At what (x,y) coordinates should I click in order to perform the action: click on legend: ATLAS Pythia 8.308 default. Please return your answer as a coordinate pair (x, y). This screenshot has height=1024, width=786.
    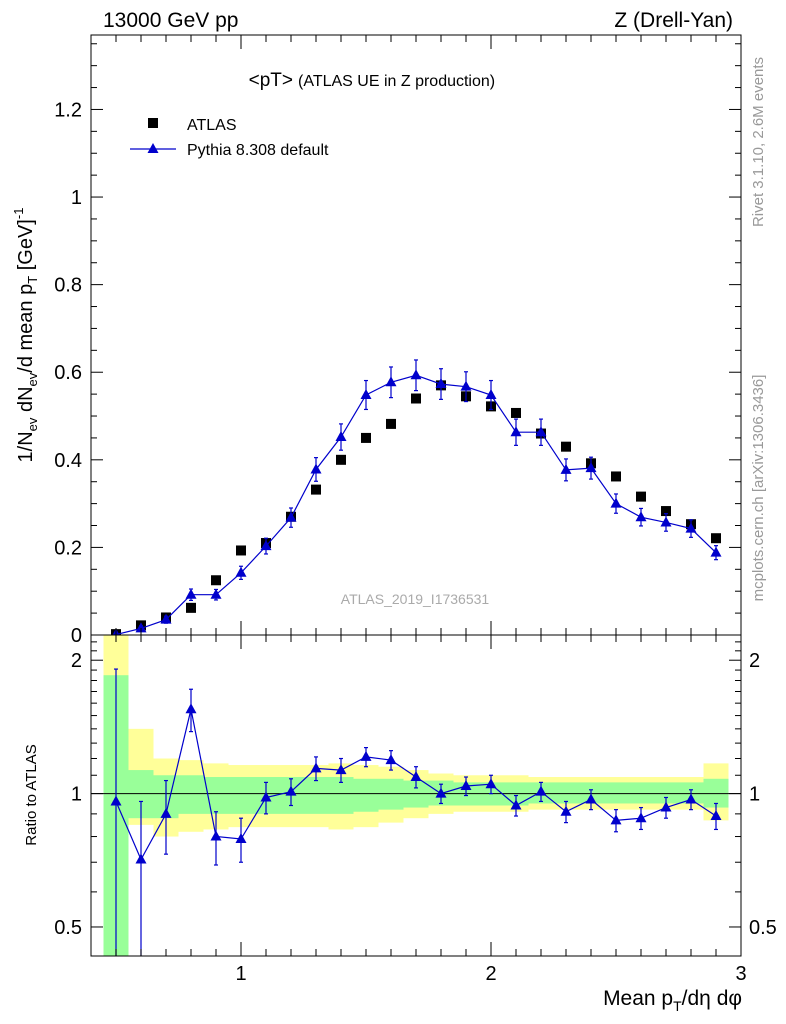
    Looking at the image, I should click on (229, 138).